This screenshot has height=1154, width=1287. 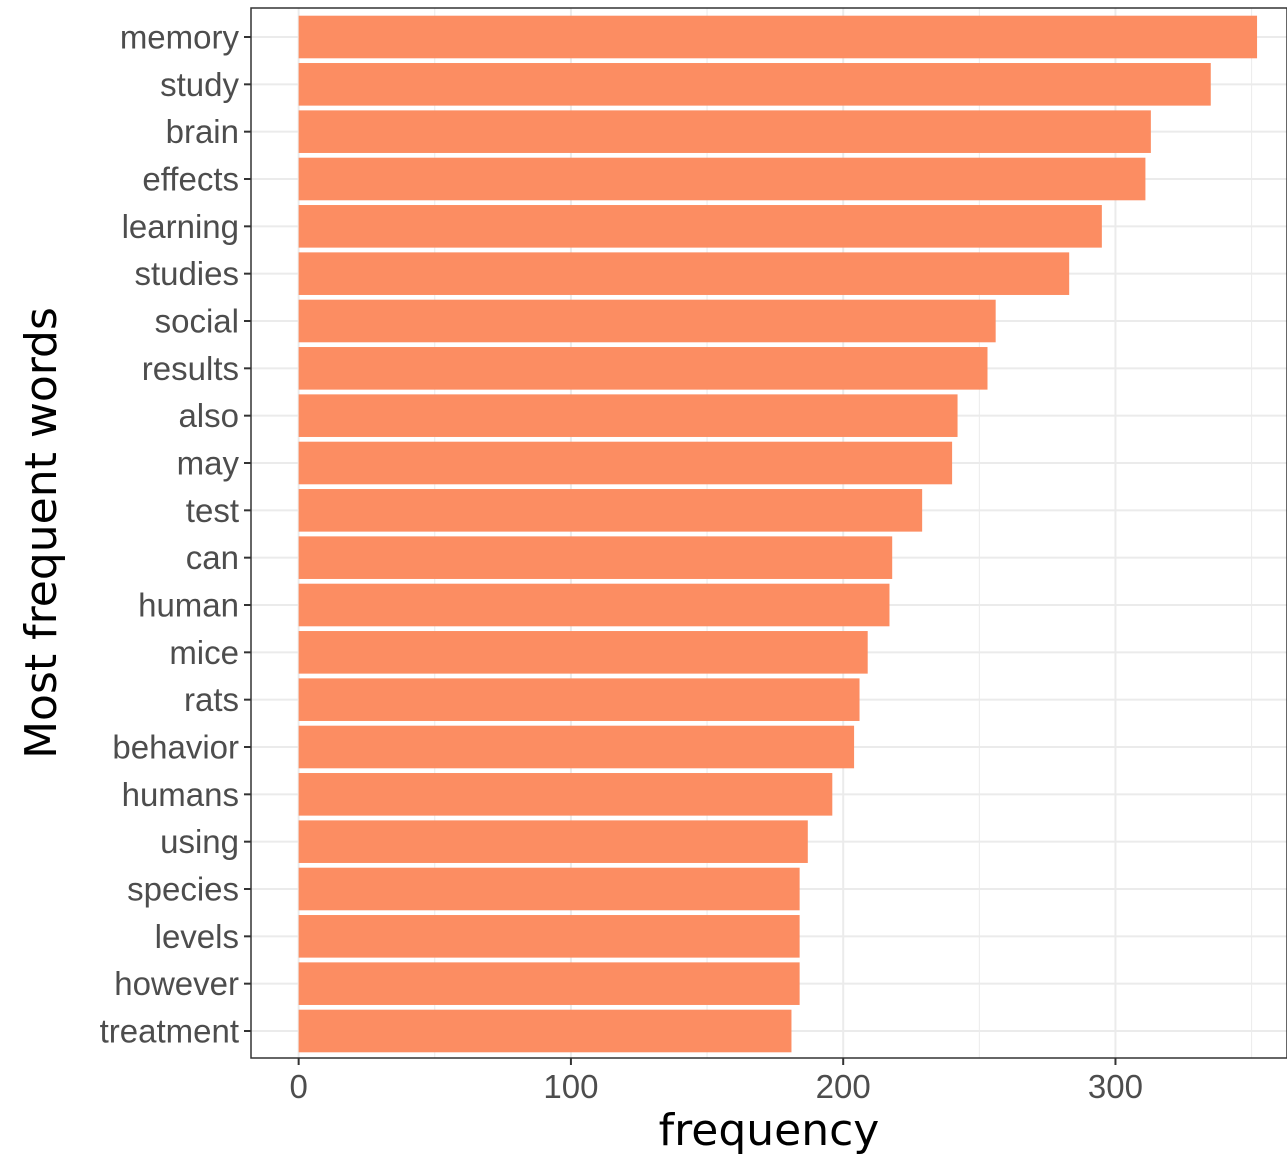 What do you see at coordinates (175, 747) in the screenshot?
I see `y-tick-label-behavior: behavior` at bounding box center [175, 747].